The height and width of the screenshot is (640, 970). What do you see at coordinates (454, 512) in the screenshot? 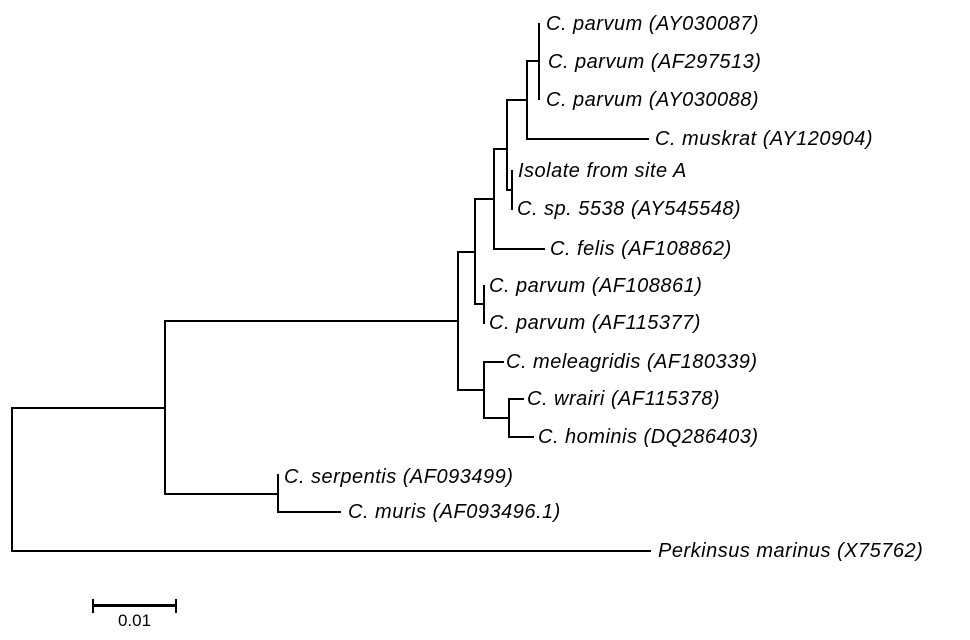
I see `taxon-label: C. muris (AF093496.1)` at bounding box center [454, 512].